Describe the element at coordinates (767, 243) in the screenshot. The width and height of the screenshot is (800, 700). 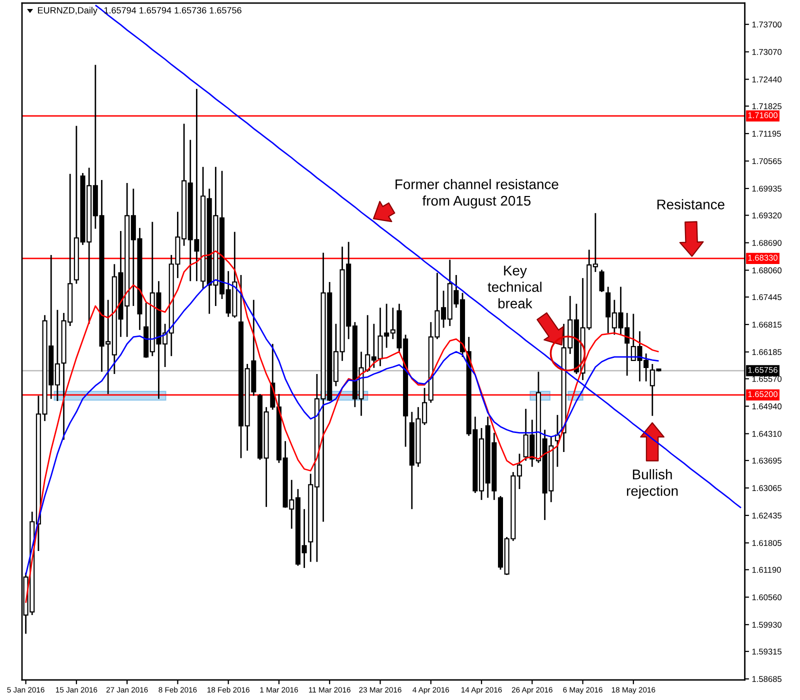
I see `y-tick-label: 1.68690` at that location.